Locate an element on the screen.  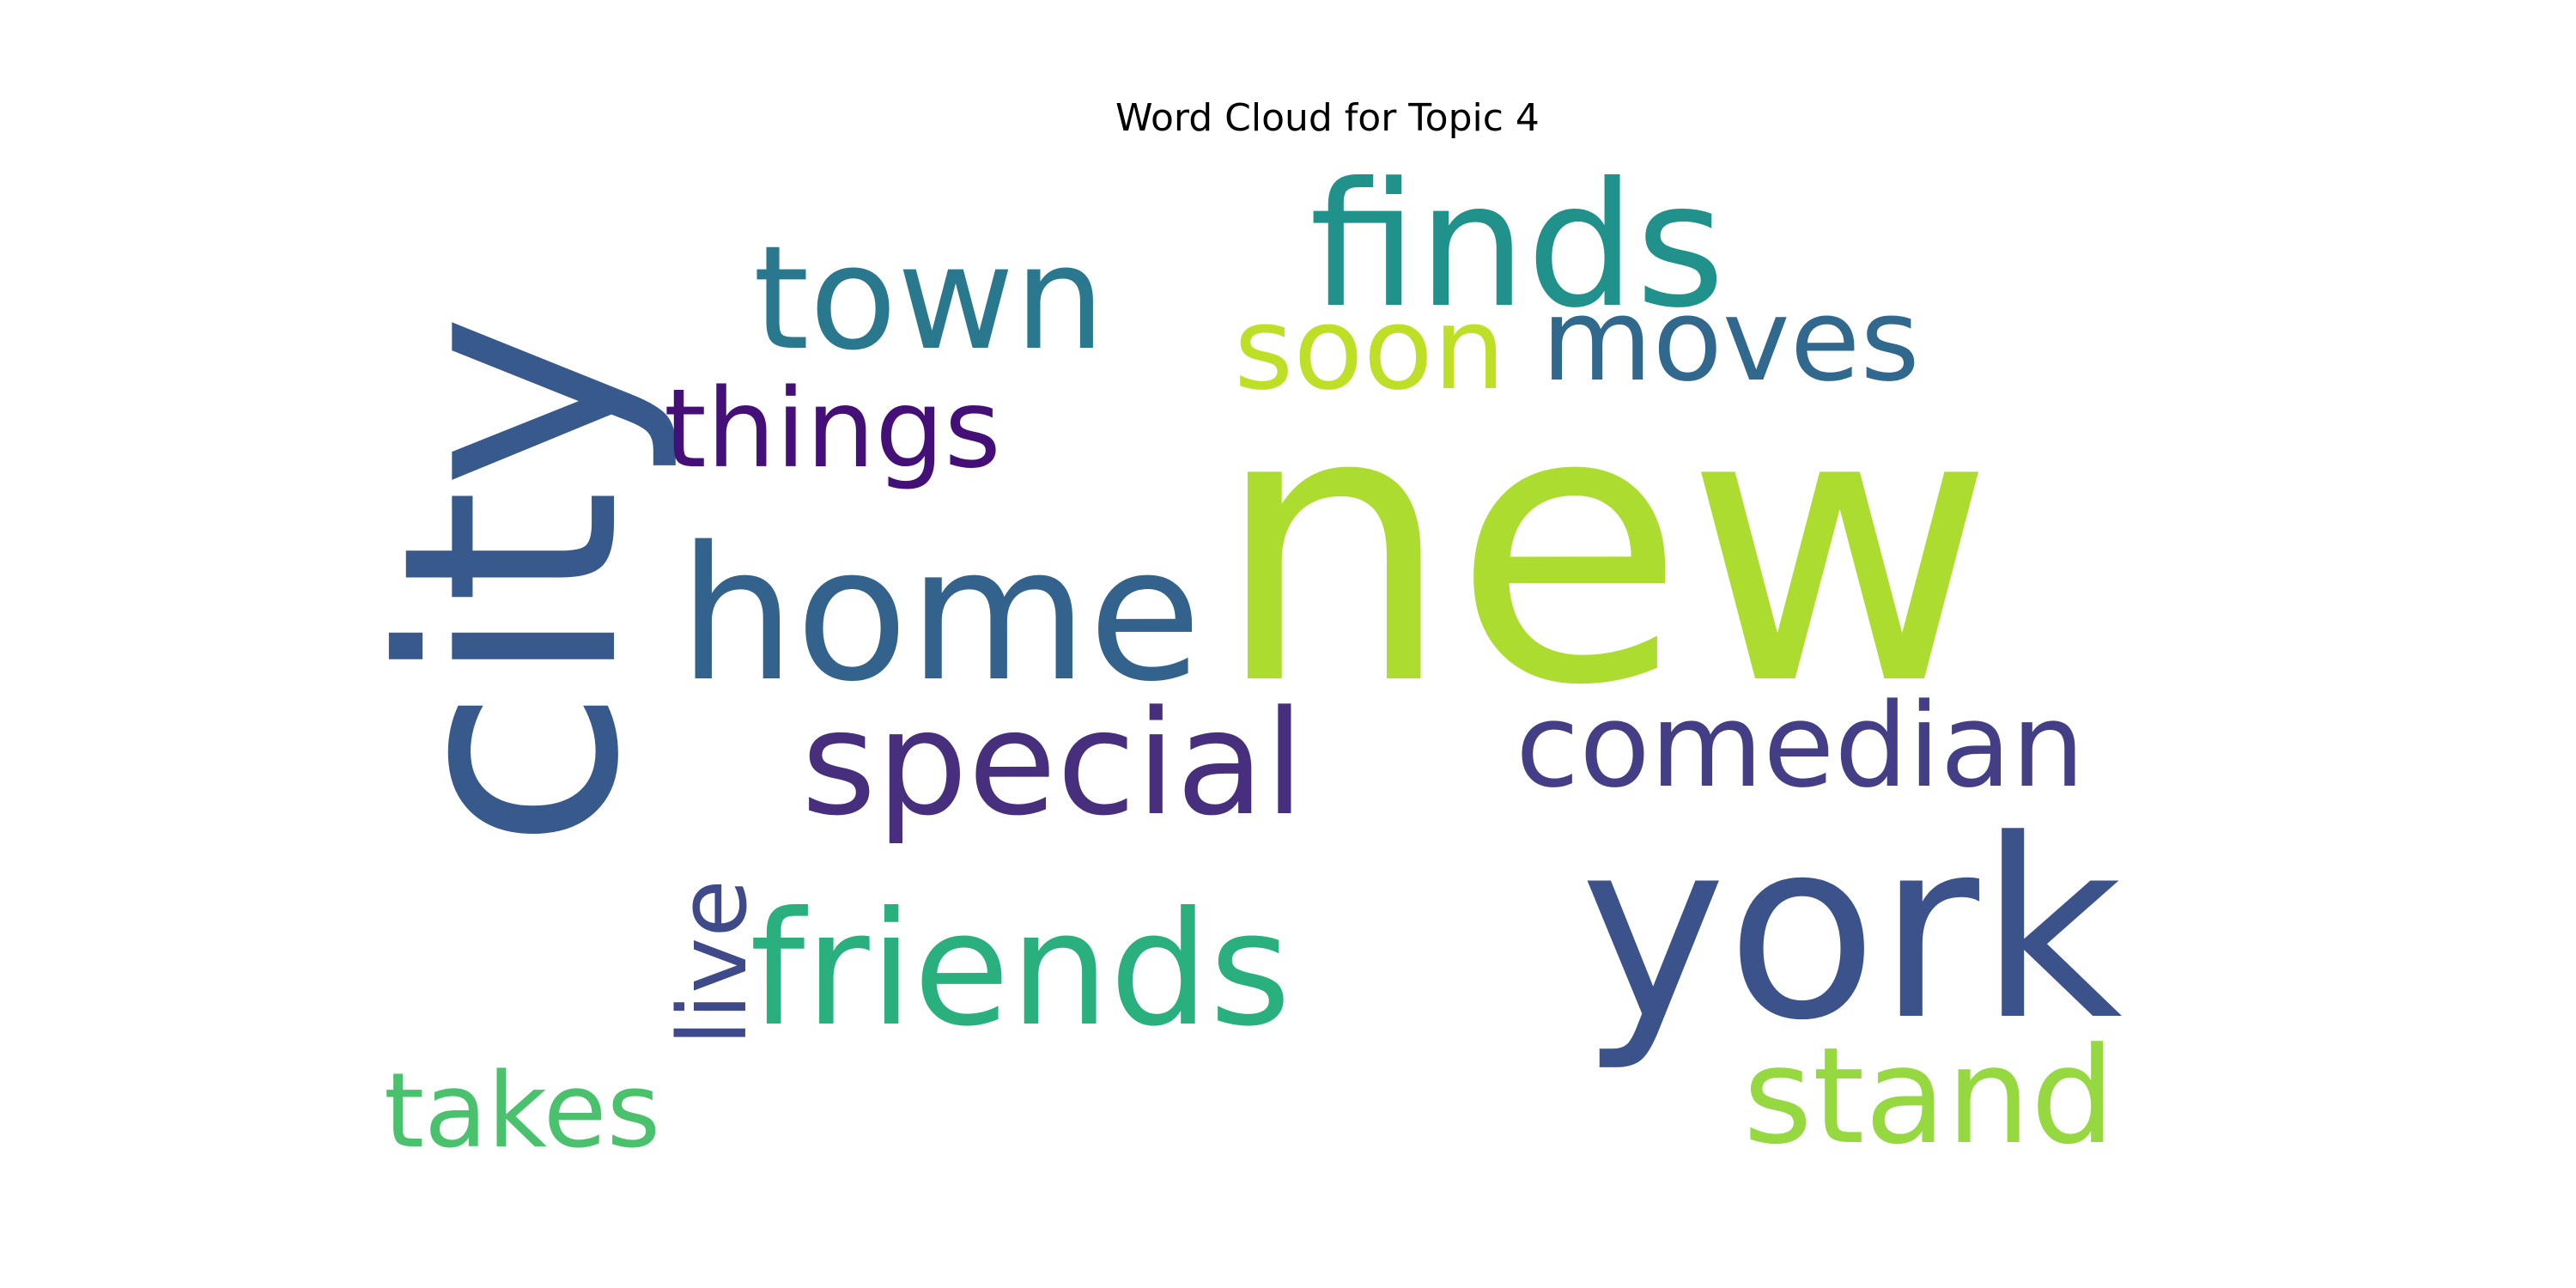
word-takes: takes is located at coordinates (522, 1111).